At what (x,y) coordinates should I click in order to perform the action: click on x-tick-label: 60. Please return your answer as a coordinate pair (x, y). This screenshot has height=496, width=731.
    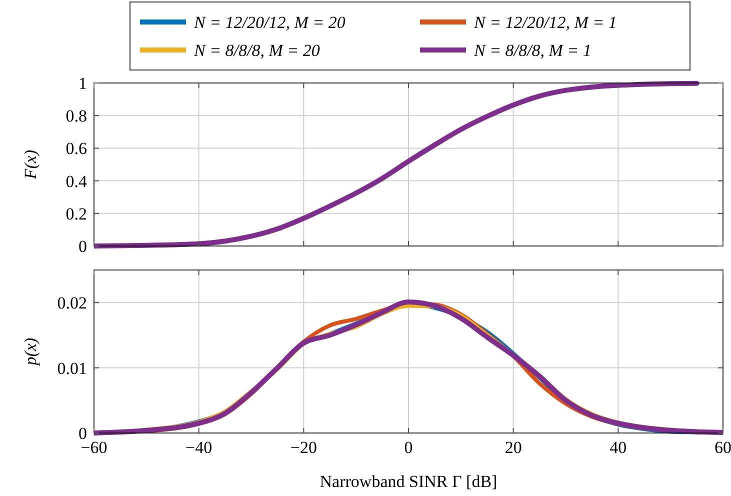
    Looking at the image, I should click on (722, 447).